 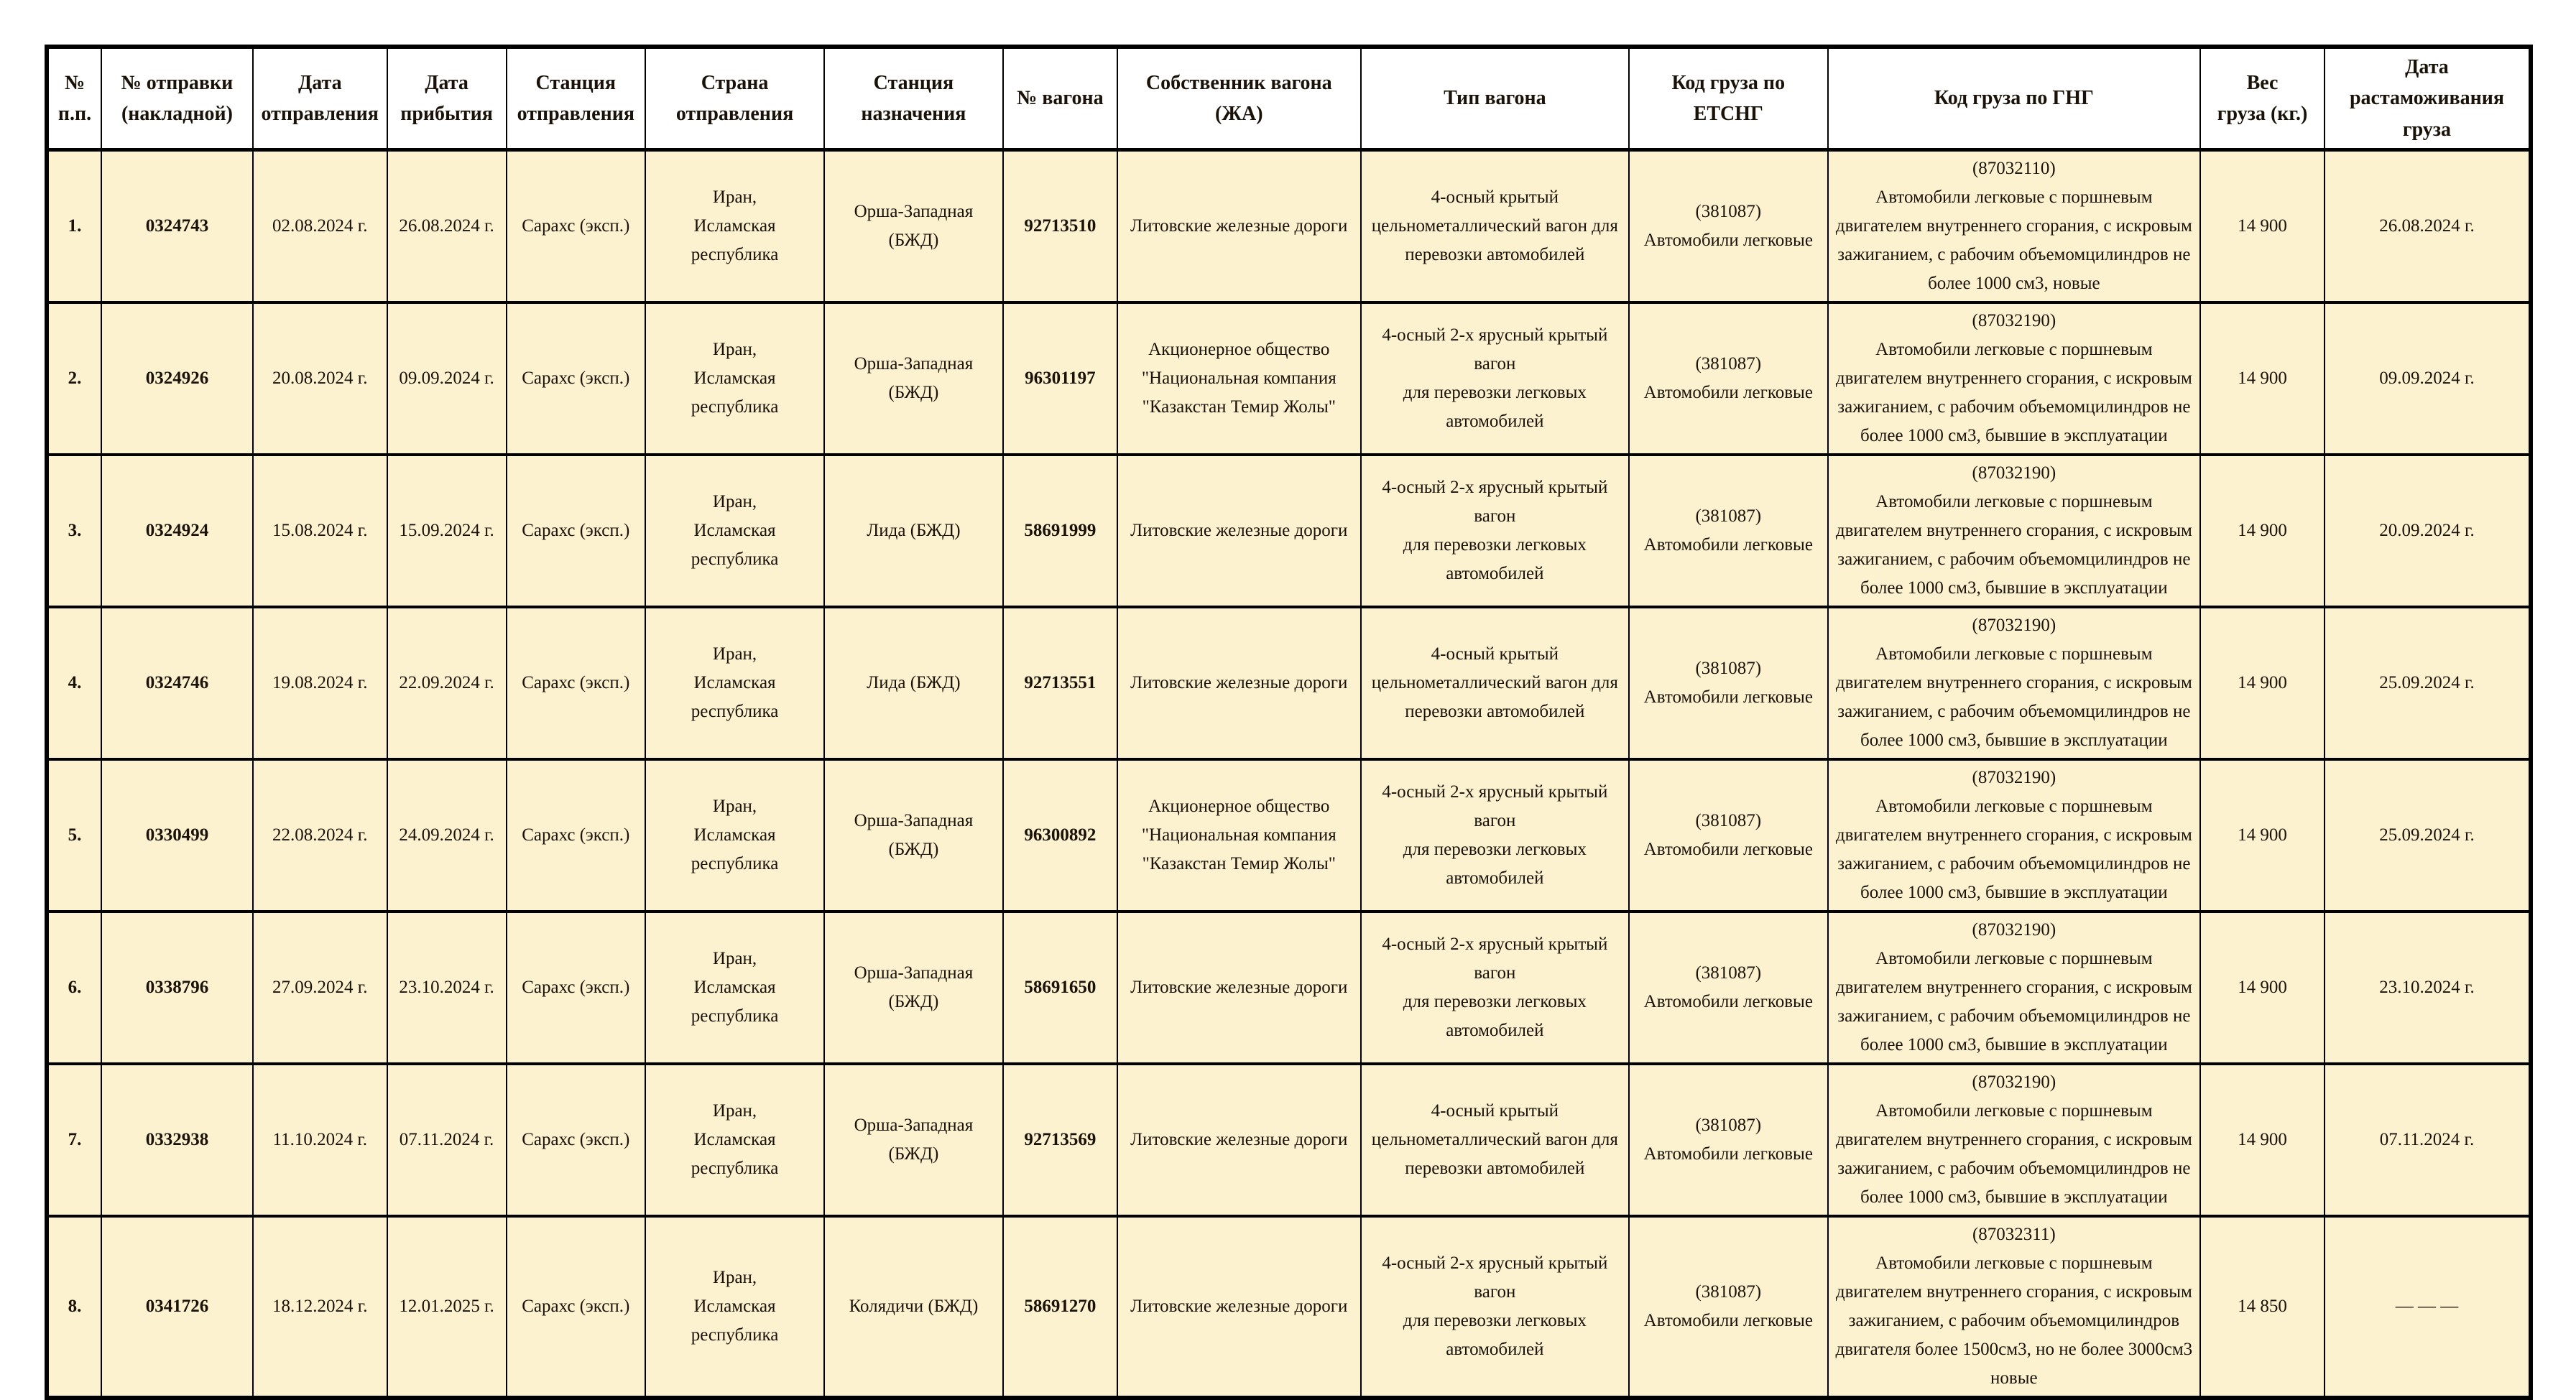 I want to click on table-cell: 24.09.2024 г., so click(x=446, y=836).